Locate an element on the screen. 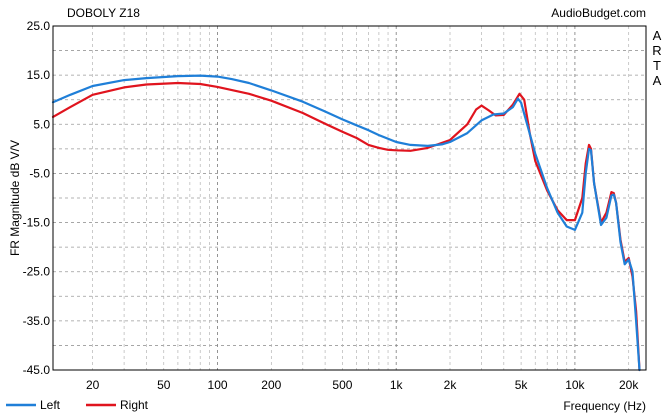  x-tick-label: 2k is located at coordinates (451, 385).